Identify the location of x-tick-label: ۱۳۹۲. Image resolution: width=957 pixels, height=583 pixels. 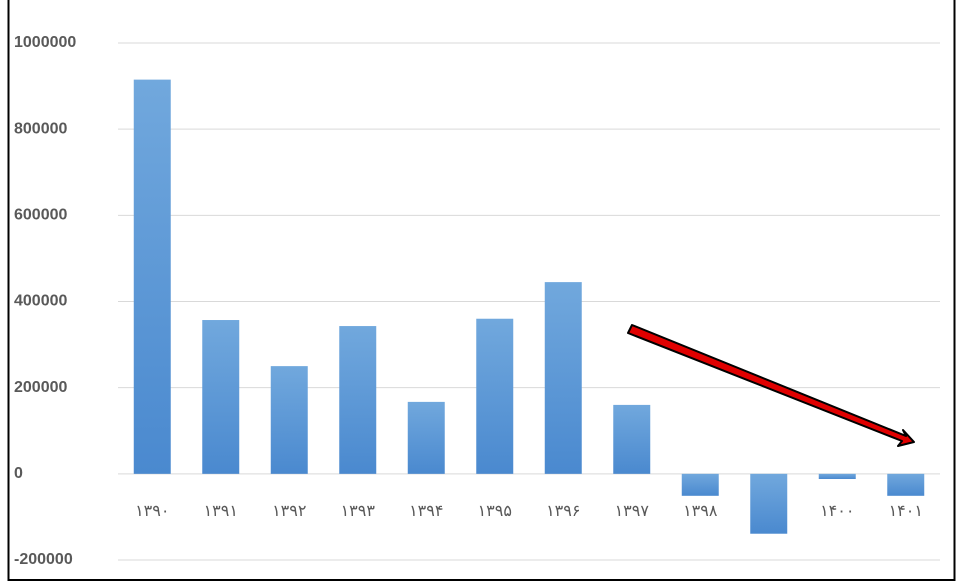
(289, 511).